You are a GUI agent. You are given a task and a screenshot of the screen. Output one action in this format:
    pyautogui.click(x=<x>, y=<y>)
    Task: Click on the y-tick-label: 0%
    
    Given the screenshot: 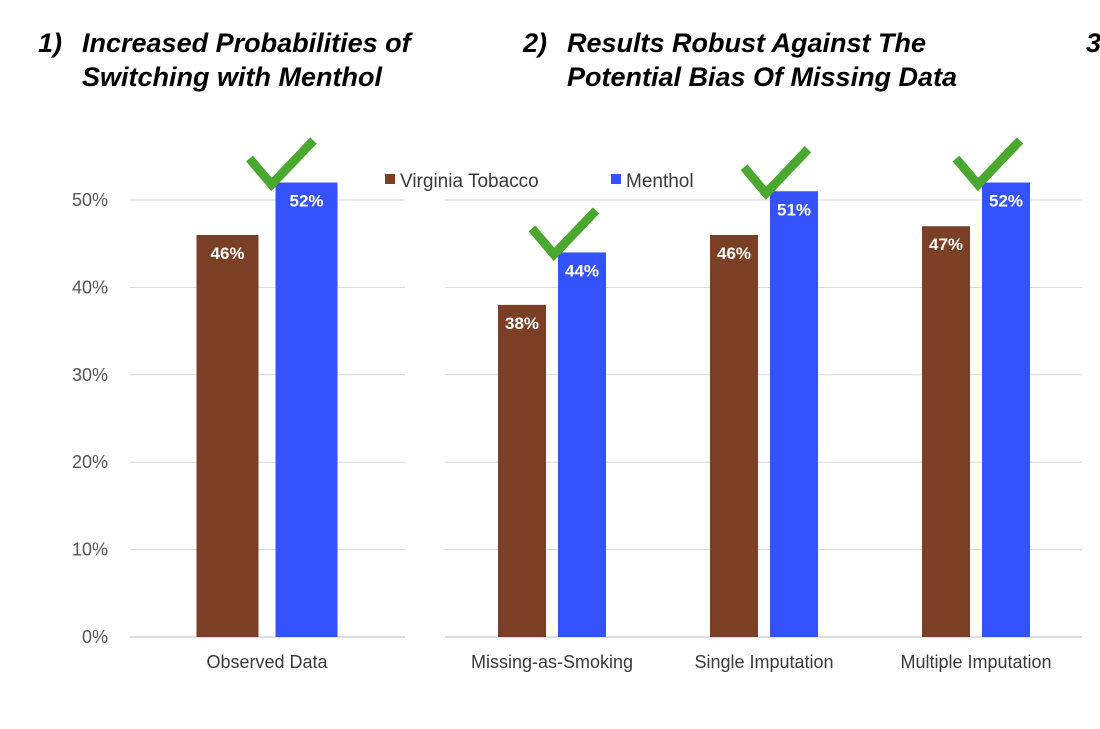 What is the action you would take?
    pyautogui.click(x=95, y=637)
    